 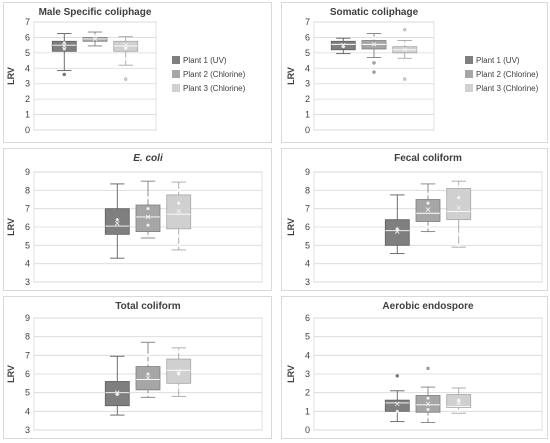 I want to click on chart-title: Fecal coliform, so click(x=428, y=158).